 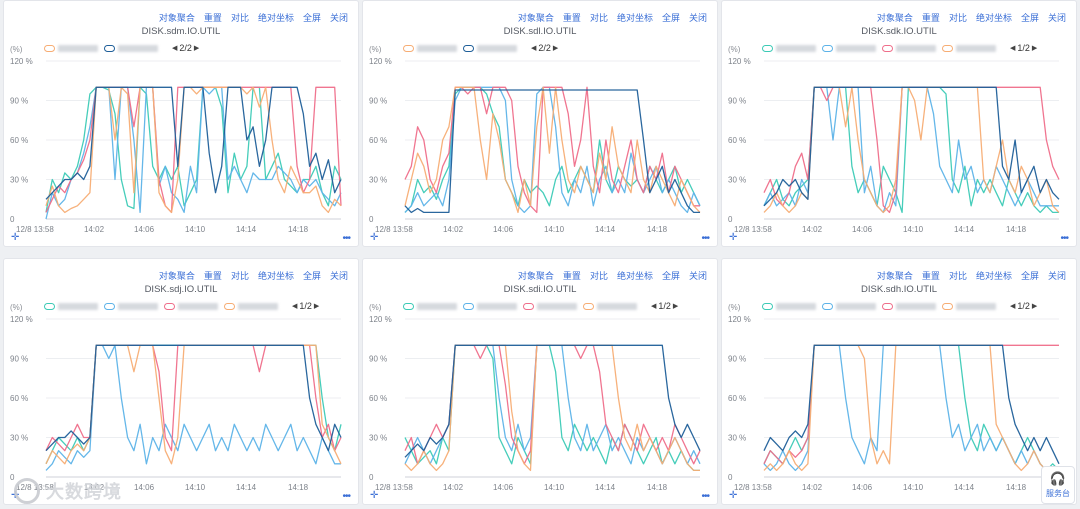 I want to click on watermark: 大数跨境, so click(x=68, y=491).